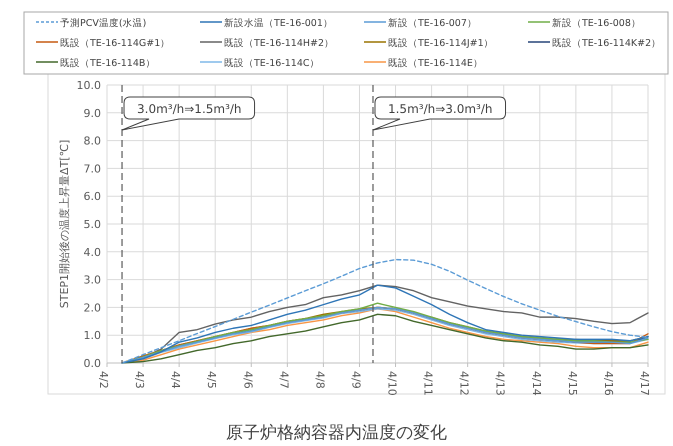 The width and height of the screenshot is (673, 446). What do you see at coordinates (92, 224) in the screenshot?
I see `y-tick-label: 5.0` at bounding box center [92, 224].